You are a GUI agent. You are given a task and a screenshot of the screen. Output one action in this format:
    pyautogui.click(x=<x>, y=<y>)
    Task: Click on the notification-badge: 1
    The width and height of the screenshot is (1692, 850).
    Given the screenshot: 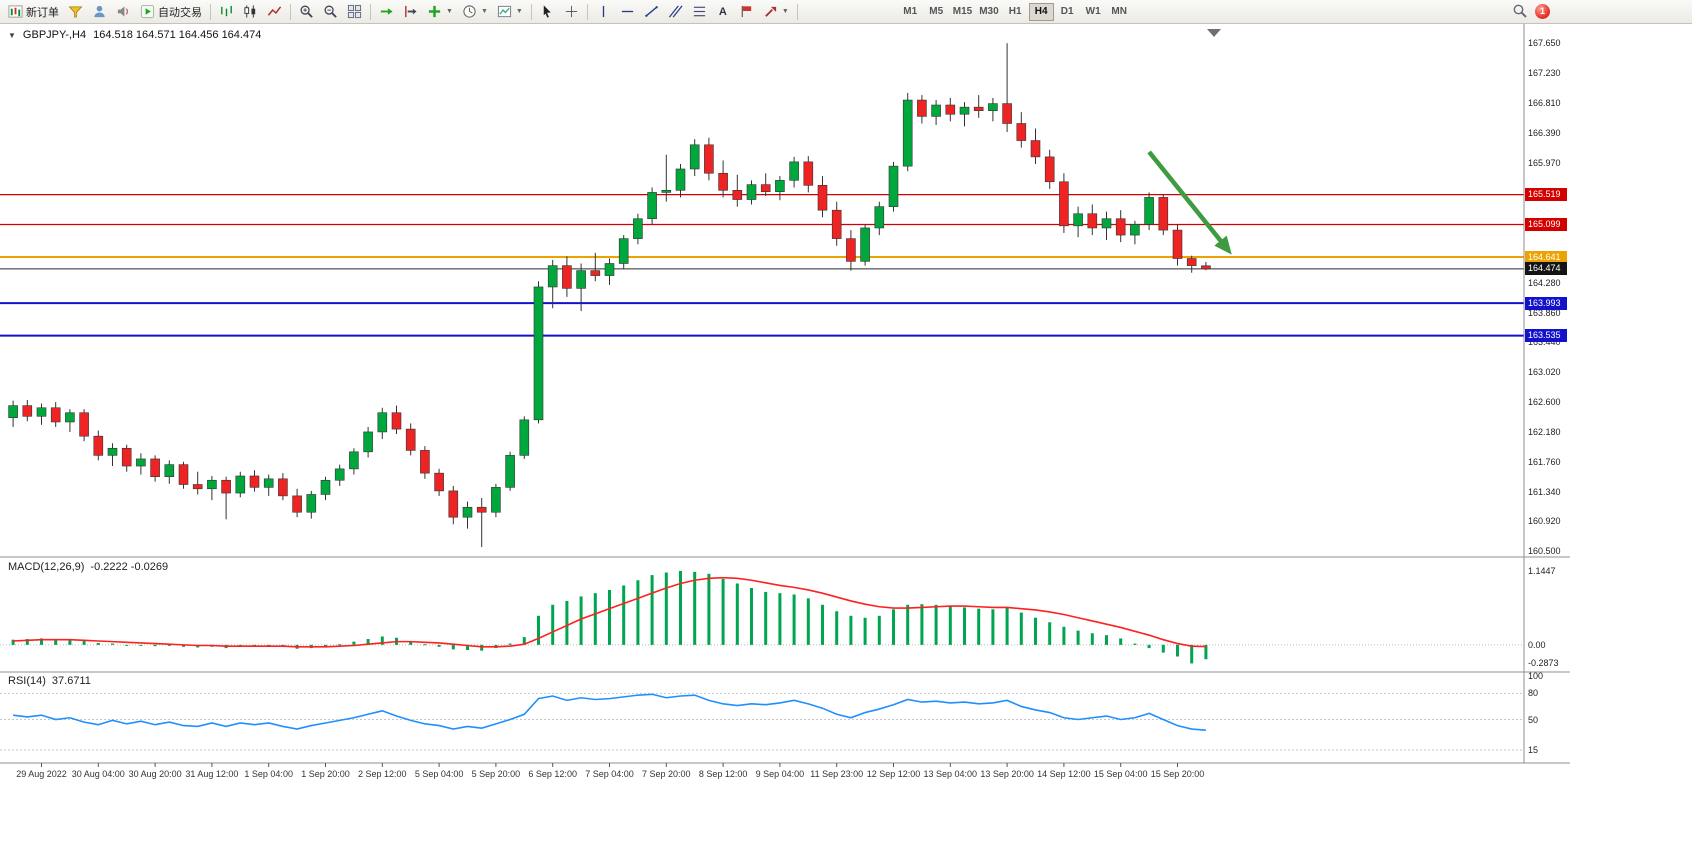 What is the action you would take?
    pyautogui.click(x=1542, y=11)
    